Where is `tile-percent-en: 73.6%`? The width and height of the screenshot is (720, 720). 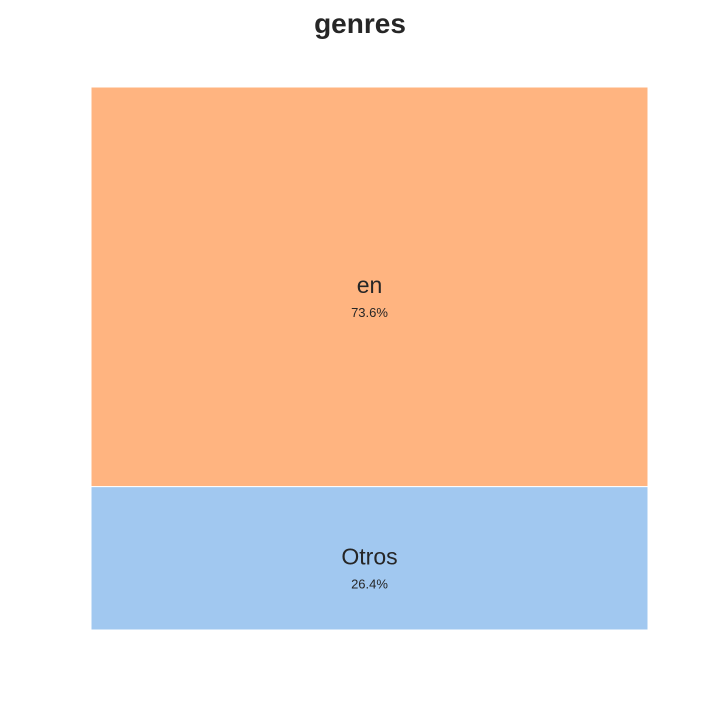 tile-percent-en: 73.6% is located at coordinates (369, 312).